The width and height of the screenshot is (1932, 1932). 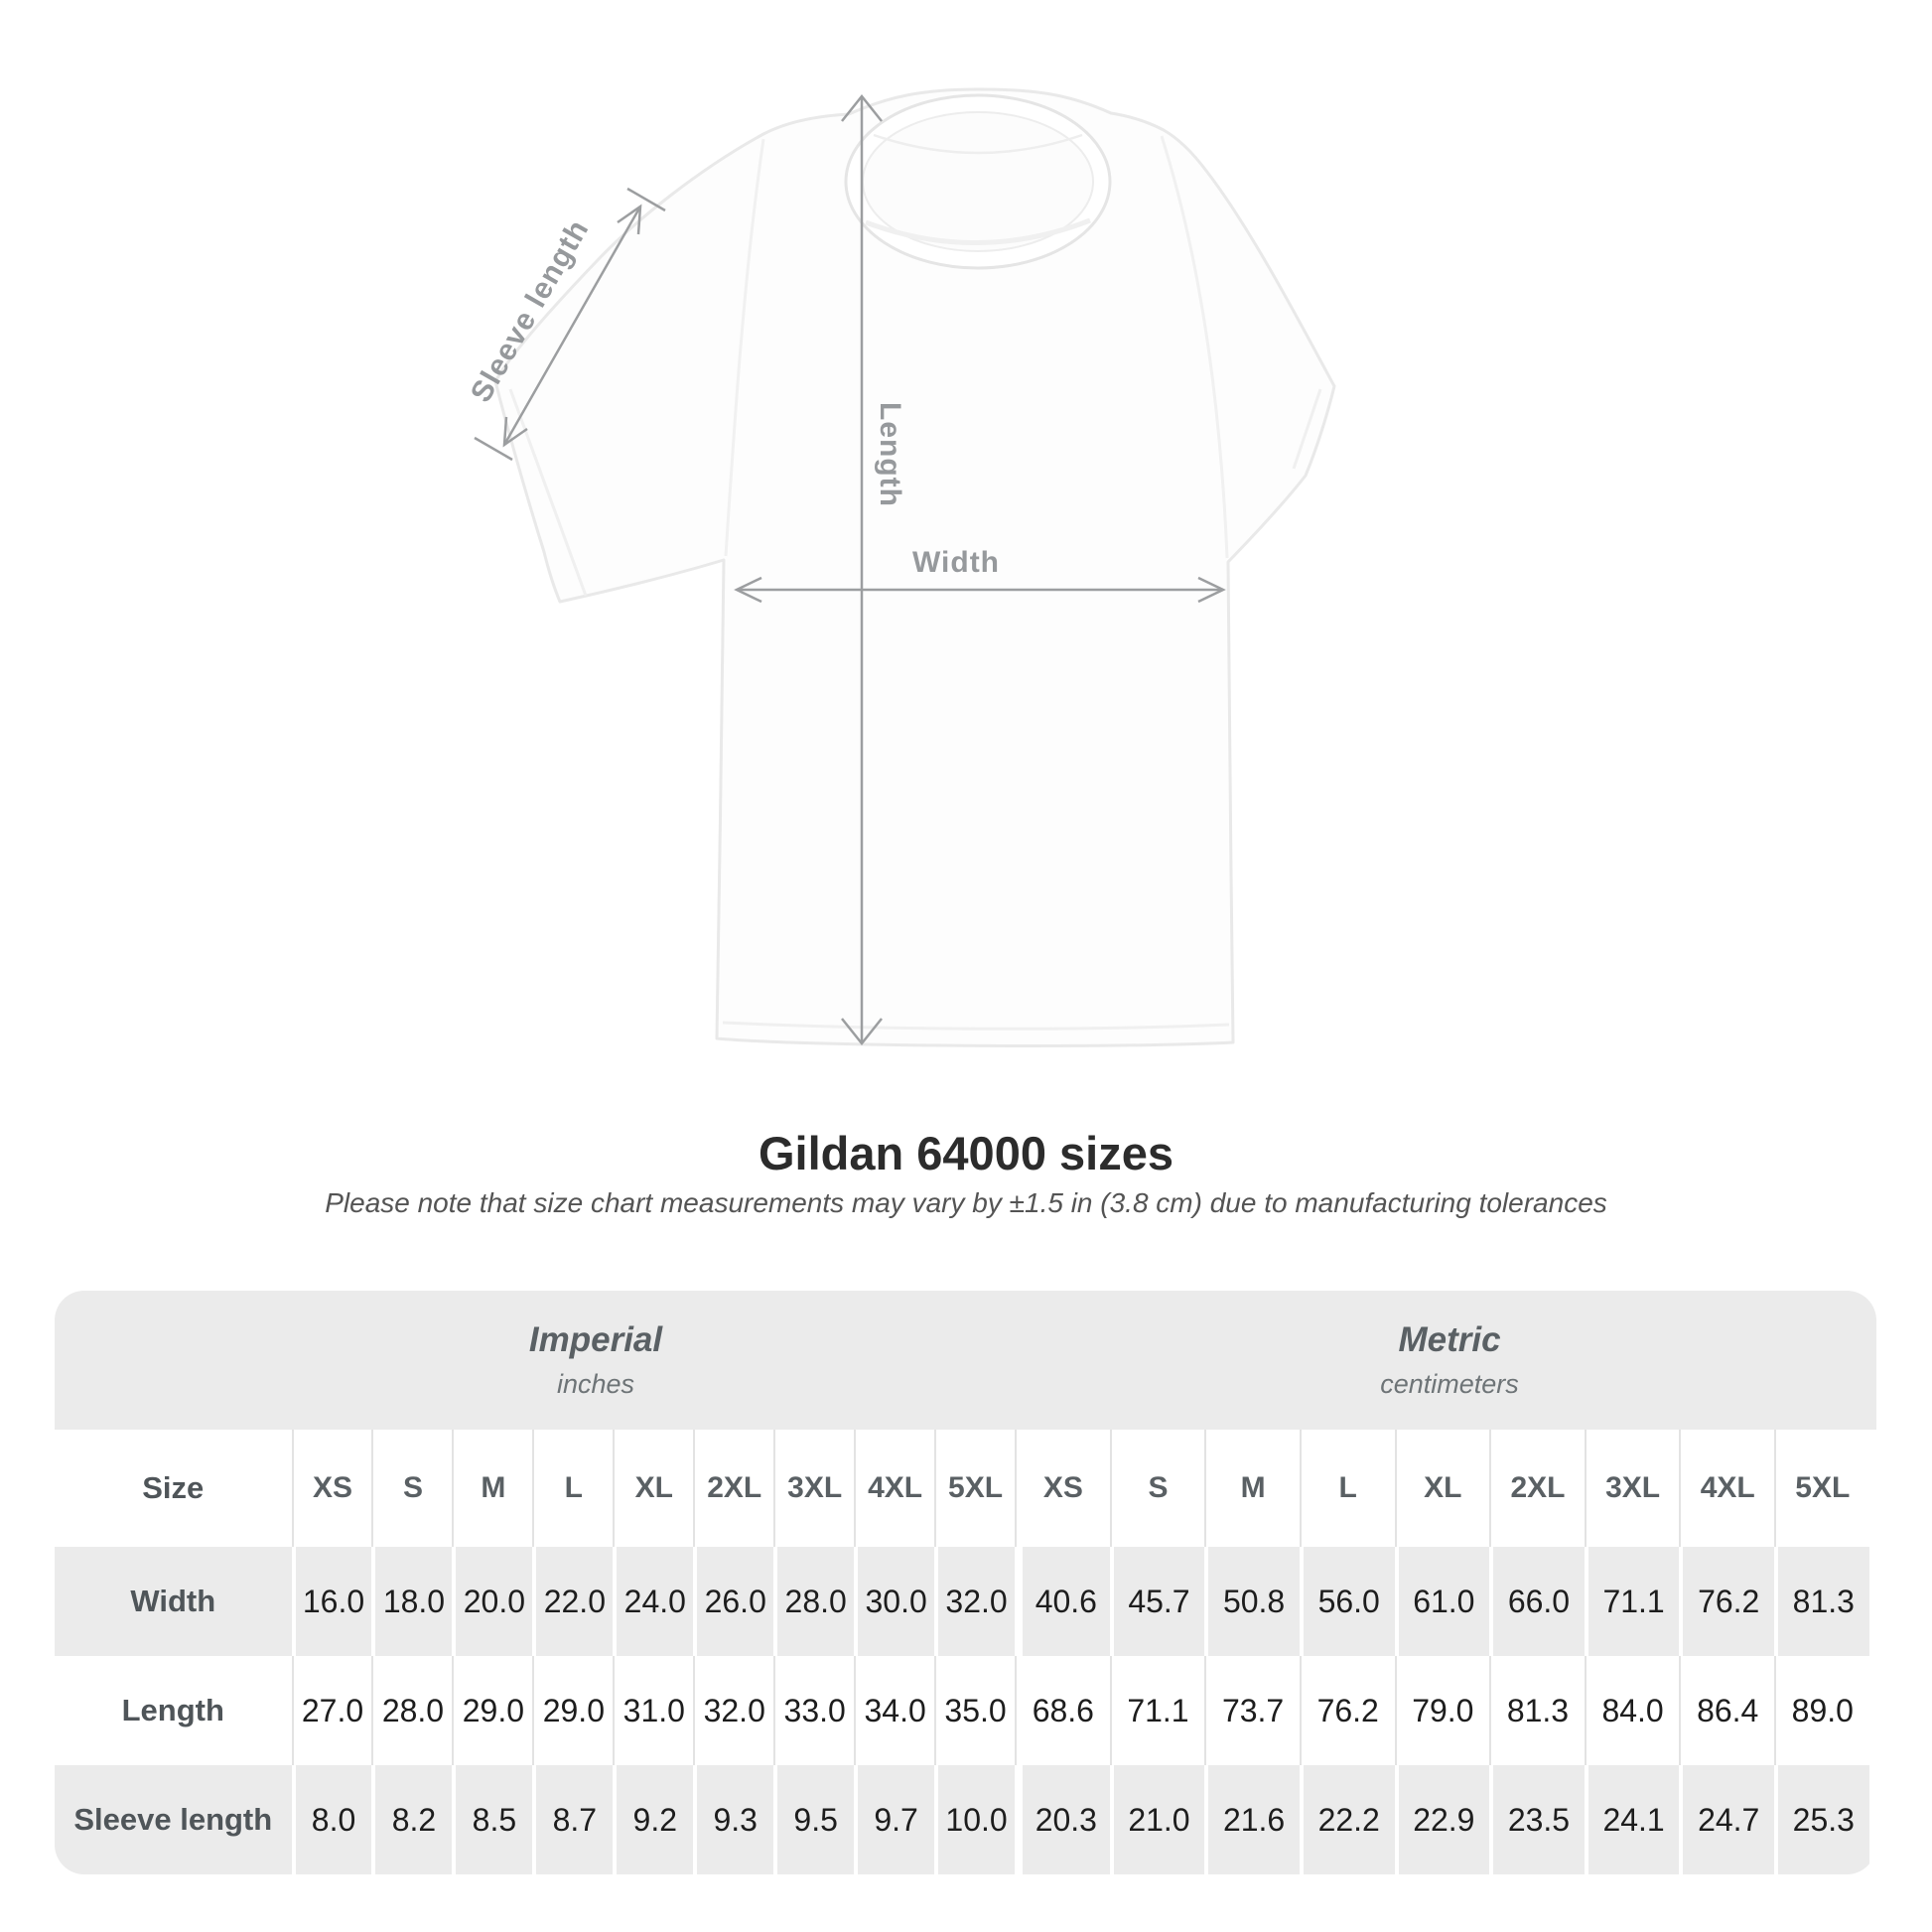 What do you see at coordinates (573, 1602) in the screenshot?
I see `table-cell: 22.0` at bounding box center [573, 1602].